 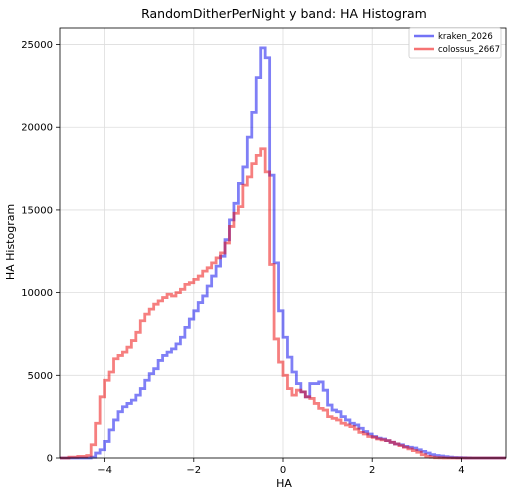 I want to click on x-axis: −4 −2 0 2 4, so click(x=281, y=467).